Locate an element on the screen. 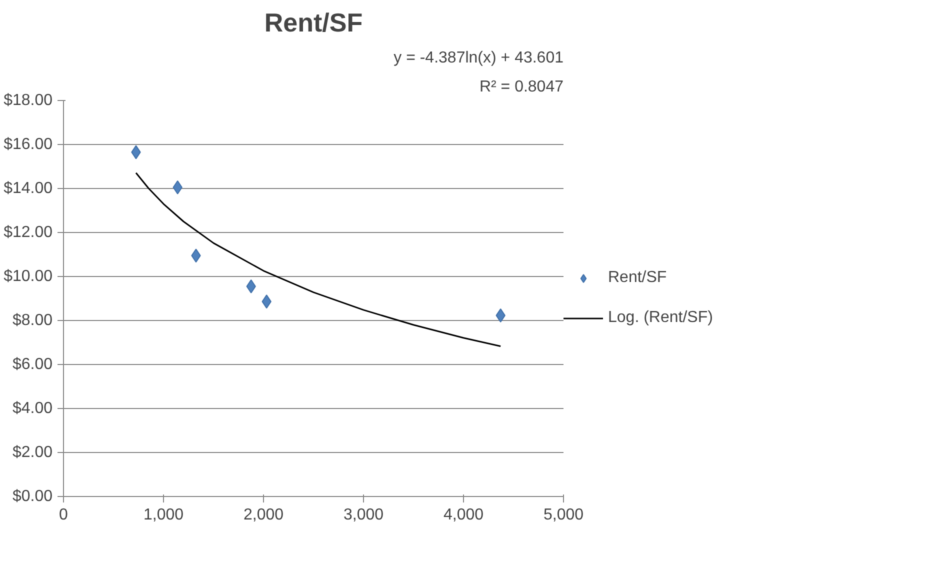 The image size is (952, 581). y-tick-label: $4.00 is located at coordinates (32, 408).